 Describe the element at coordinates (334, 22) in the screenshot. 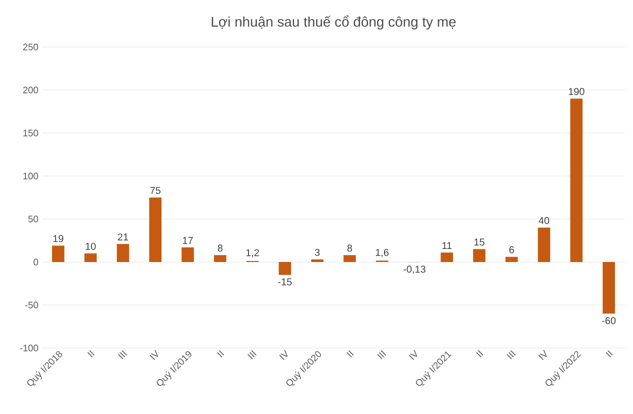

I see `chart-title: Lợi nhuận sau thuế cổ đông công ty mẹ` at that location.